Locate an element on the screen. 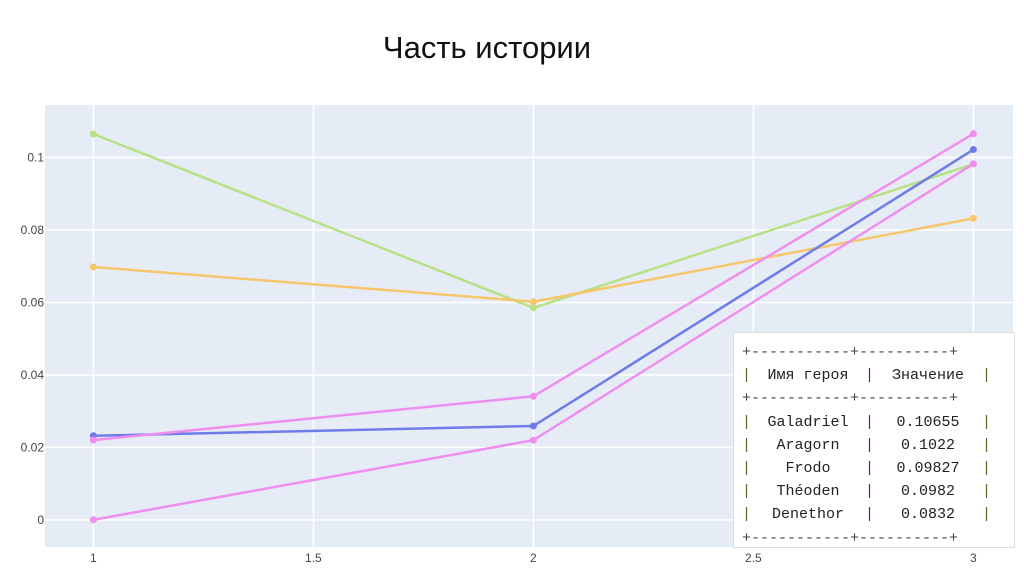  row-hero-name: Denethor is located at coordinates (808, 515).